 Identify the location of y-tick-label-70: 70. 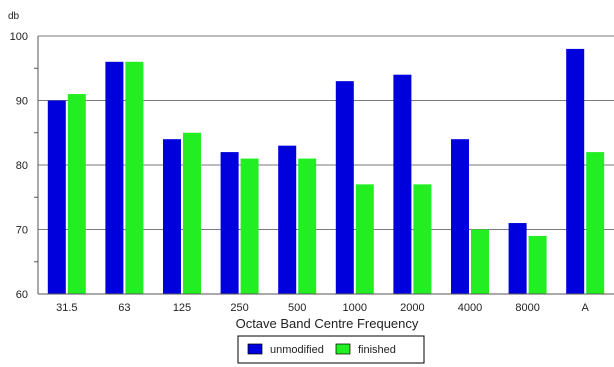
(22, 231).